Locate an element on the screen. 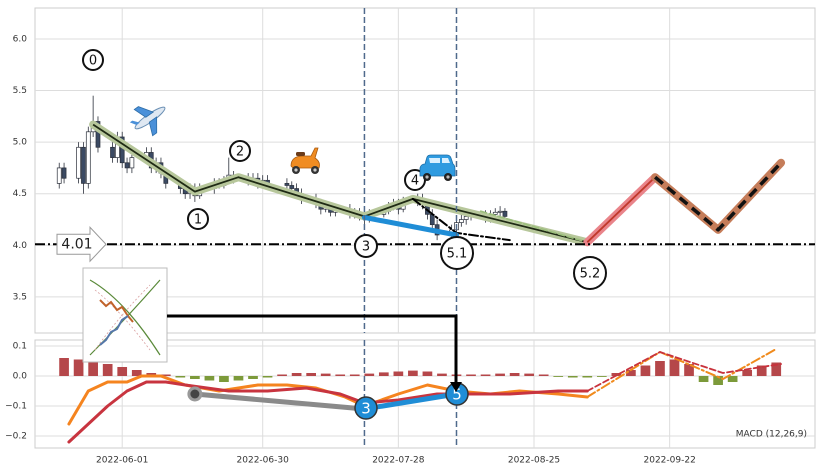 The width and height of the screenshot is (822, 471). scooter-icon is located at coordinates (305, 160).